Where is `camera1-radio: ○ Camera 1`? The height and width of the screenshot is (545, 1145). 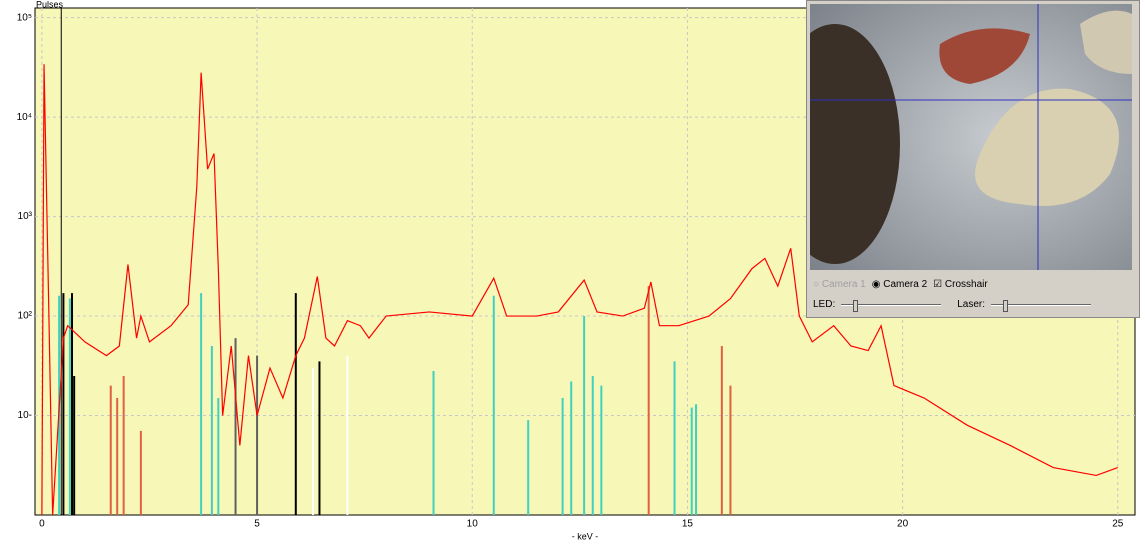 camera1-radio: ○ Camera 1 is located at coordinates (839, 284).